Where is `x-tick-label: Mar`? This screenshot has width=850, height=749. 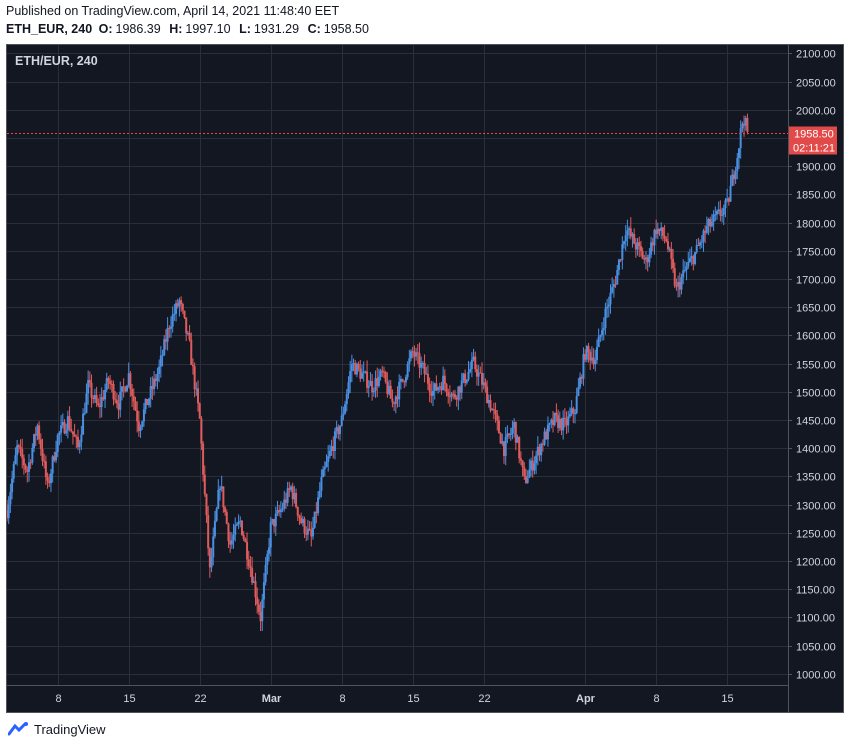 x-tick-label: Mar is located at coordinates (272, 699).